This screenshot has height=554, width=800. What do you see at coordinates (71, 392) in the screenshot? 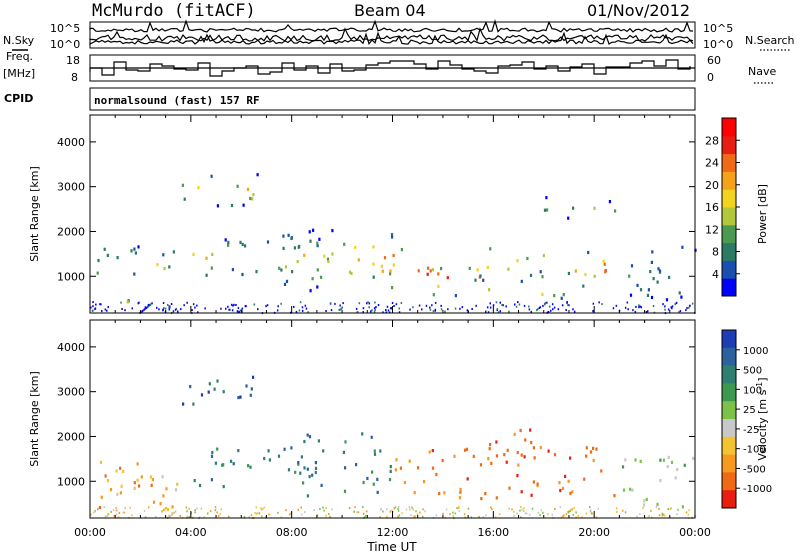
I see `y-tick-label: 3000` at bounding box center [71, 392].